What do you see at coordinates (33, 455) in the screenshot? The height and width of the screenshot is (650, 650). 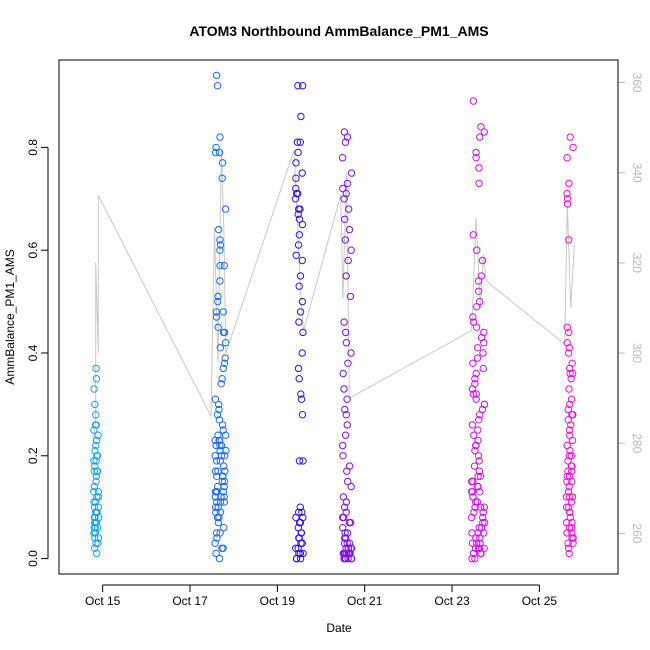 I see `y-tick-label: 0.2` at bounding box center [33, 455].